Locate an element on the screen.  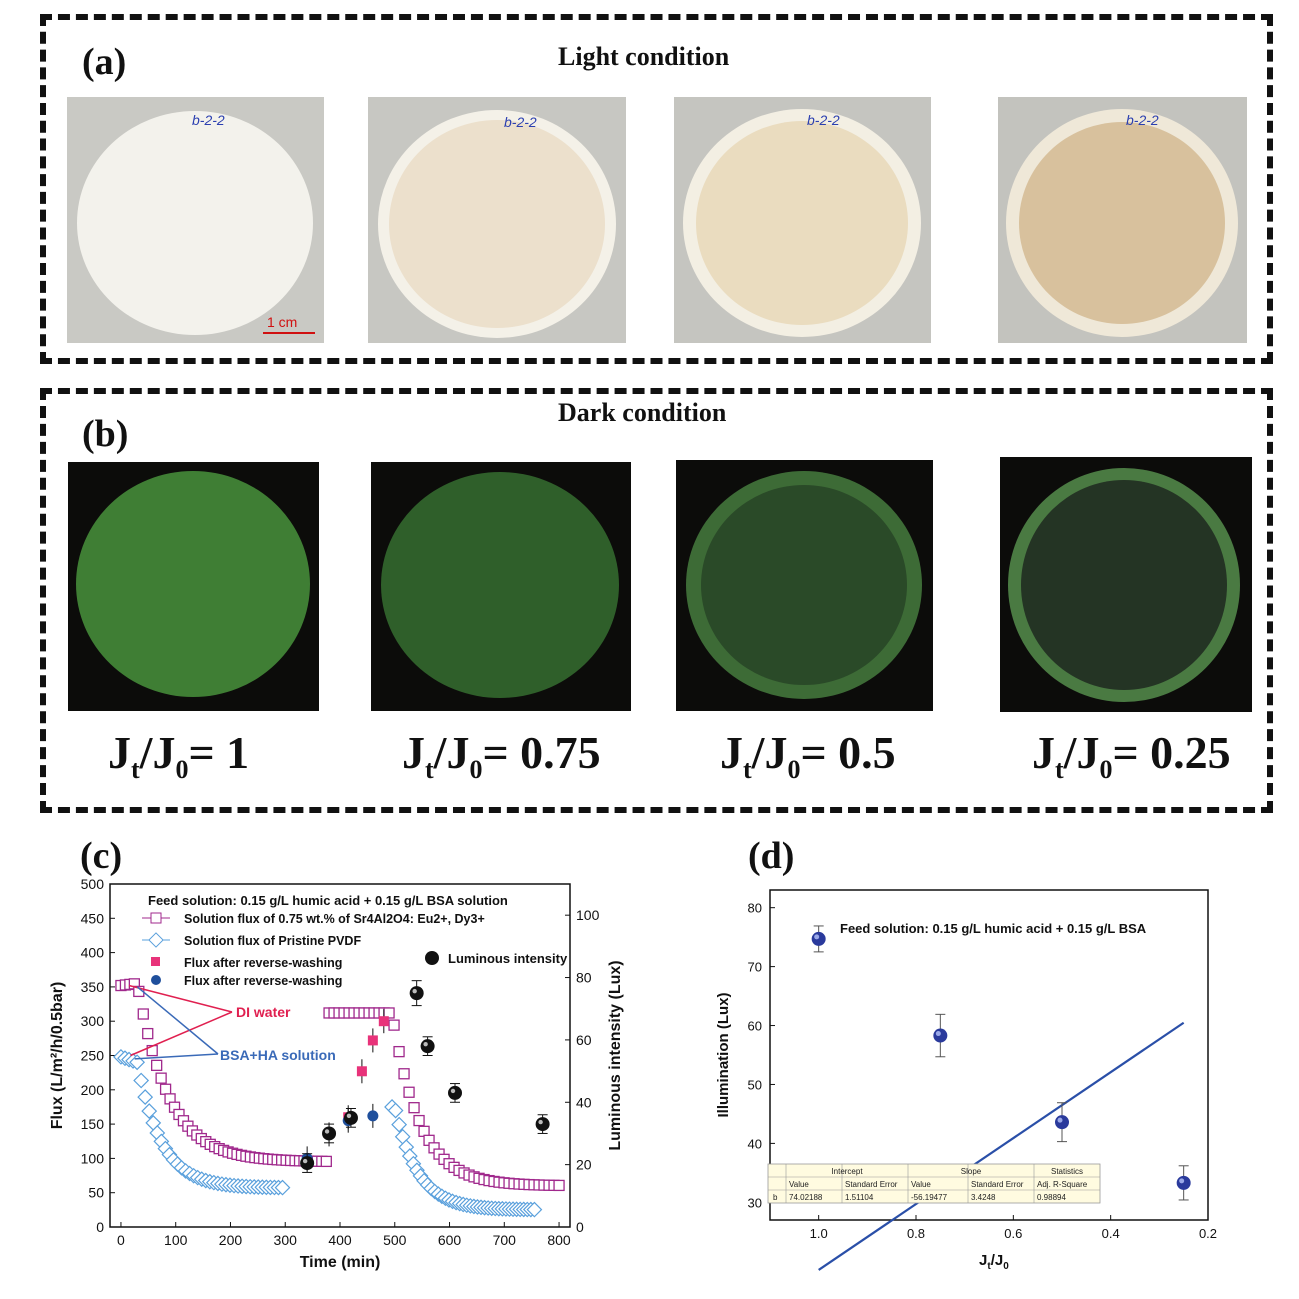
x-tick-label: 0.8 is located at coordinates (916, 1233).